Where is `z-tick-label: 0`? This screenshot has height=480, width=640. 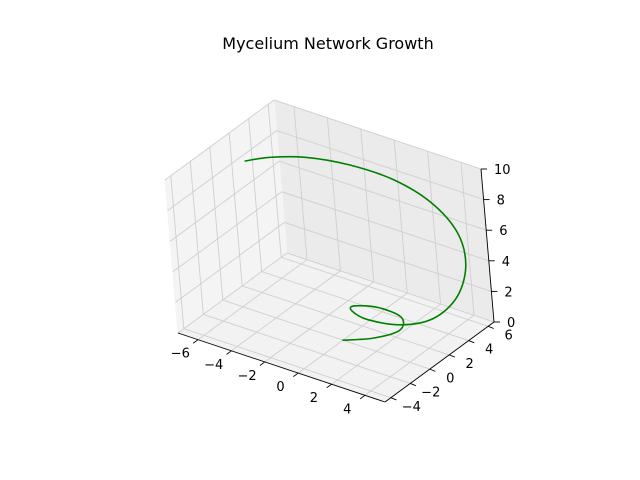
z-tick-label: 0 is located at coordinates (511, 323).